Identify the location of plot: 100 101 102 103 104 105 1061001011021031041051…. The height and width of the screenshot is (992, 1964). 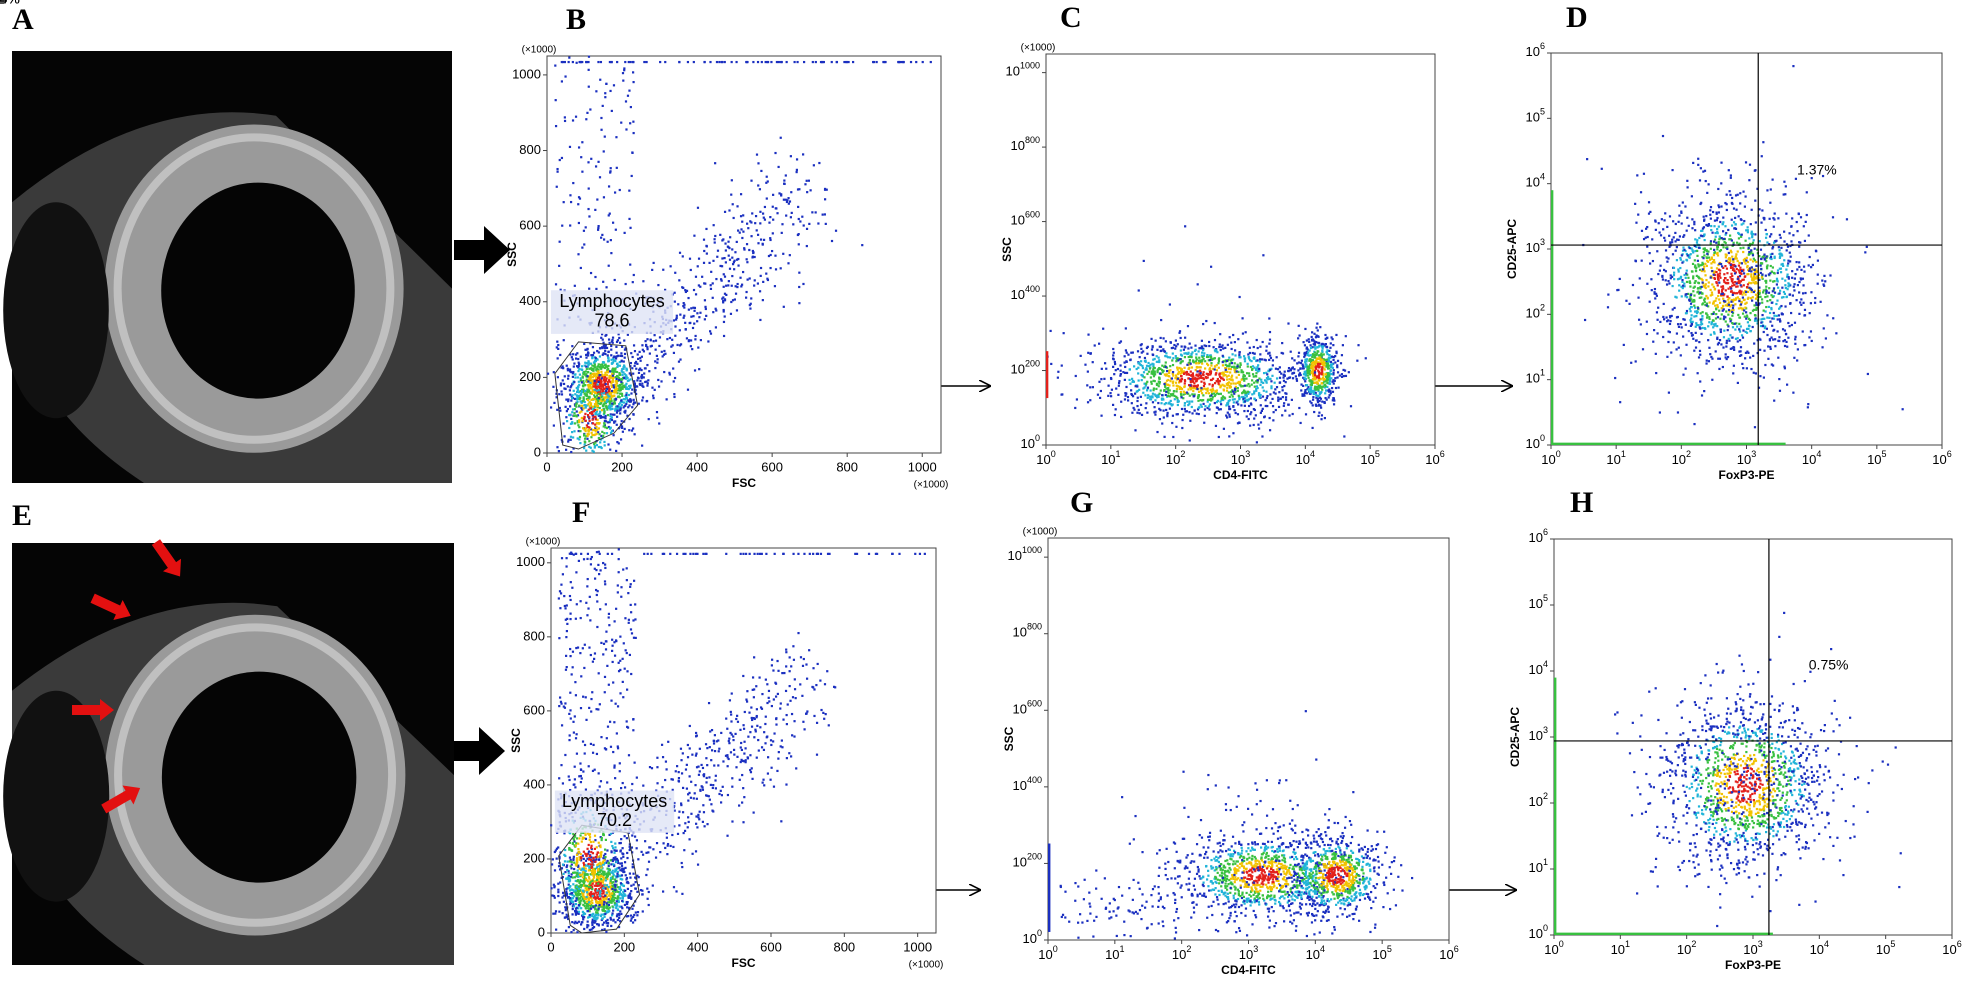
(1728, 261).